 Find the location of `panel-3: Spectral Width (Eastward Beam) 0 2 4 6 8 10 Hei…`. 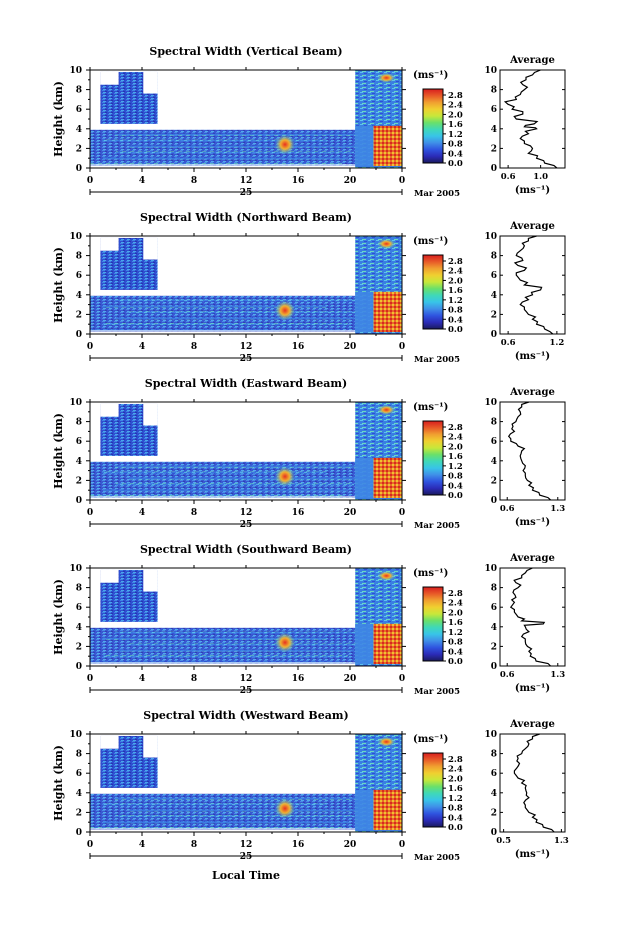

panel-3: Spectral Width (Eastward Beam) 0 2 4 6 8 10 Hei… is located at coordinates (309, 454).